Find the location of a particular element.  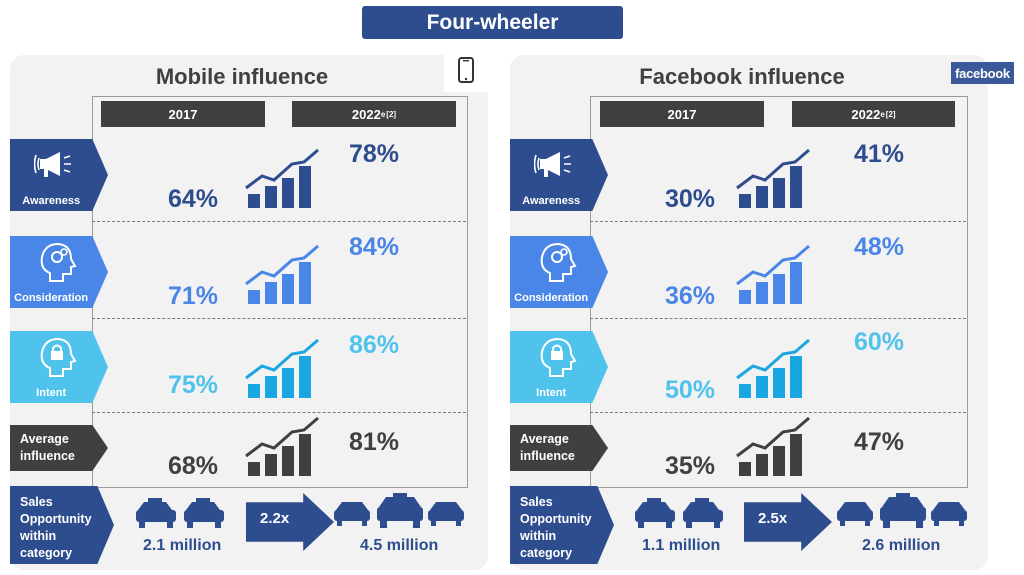

mobile-average-2022: 81% is located at coordinates (374, 442).